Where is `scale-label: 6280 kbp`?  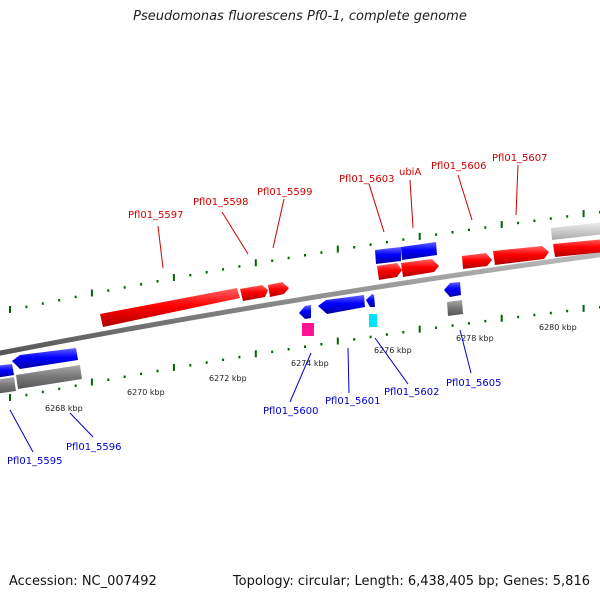
scale-label: 6280 kbp is located at coordinates (558, 327).